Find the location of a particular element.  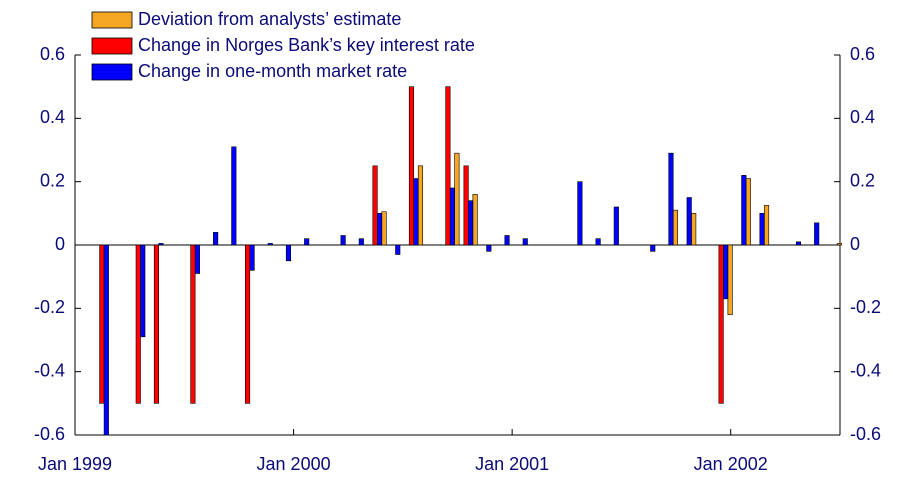

y2-tick-label: 0.4 is located at coordinates (862, 117).